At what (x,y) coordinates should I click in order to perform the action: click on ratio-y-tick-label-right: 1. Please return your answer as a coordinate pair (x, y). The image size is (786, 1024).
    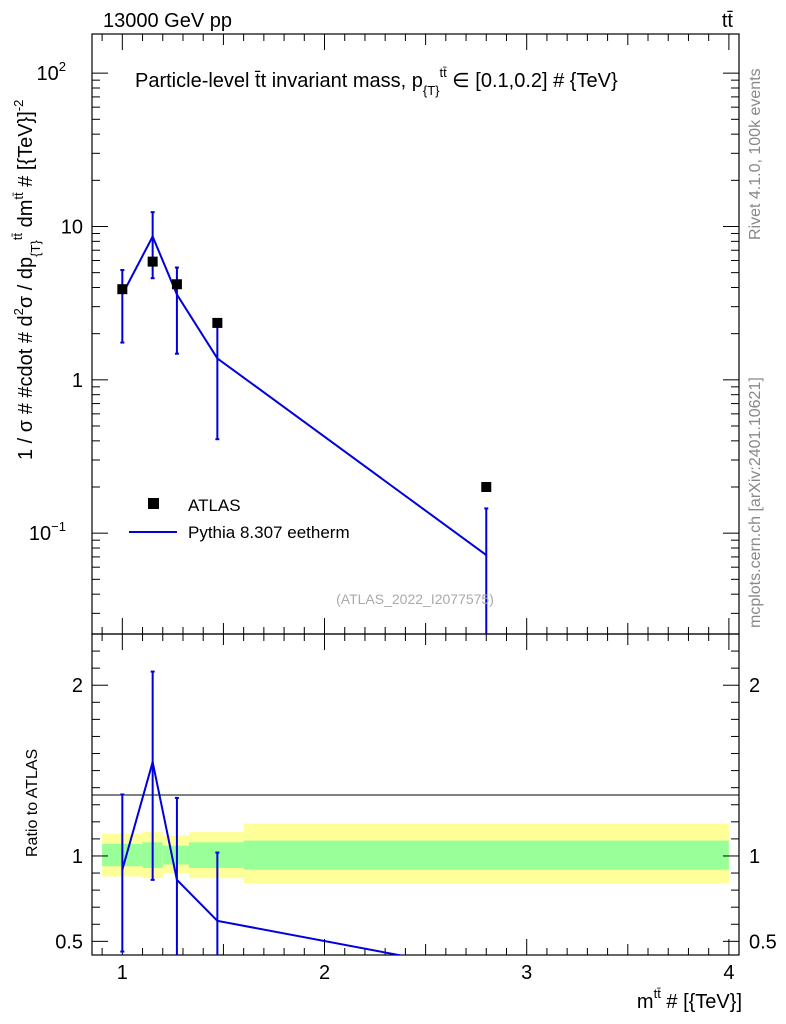
    Looking at the image, I should click on (754, 857).